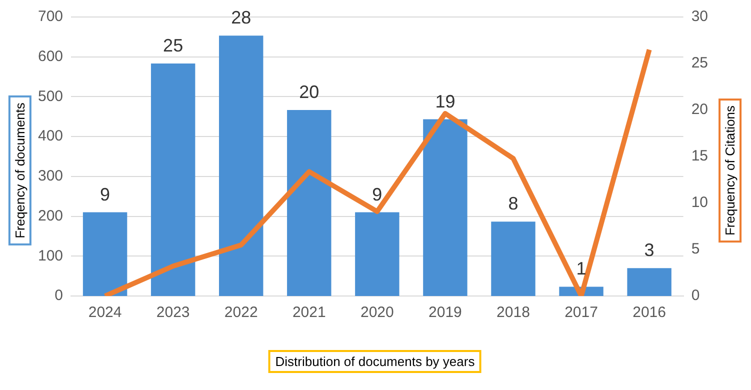 The height and width of the screenshot is (390, 751). What do you see at coordinates (699, 17) in the screenshot?
I see `y2-tick-label: 30` at bounding box center [699, 17].